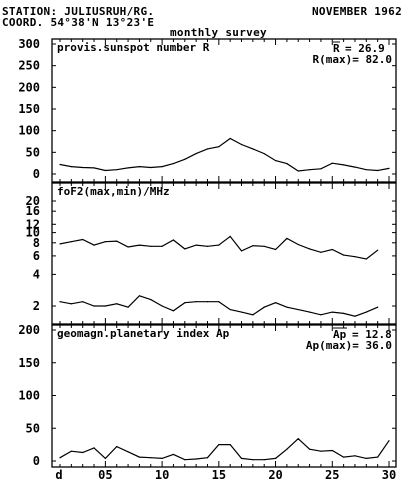  Describe the element at coordinates (218, 32) in the screenshot. I see `survey-label: monthly survey` at that location.